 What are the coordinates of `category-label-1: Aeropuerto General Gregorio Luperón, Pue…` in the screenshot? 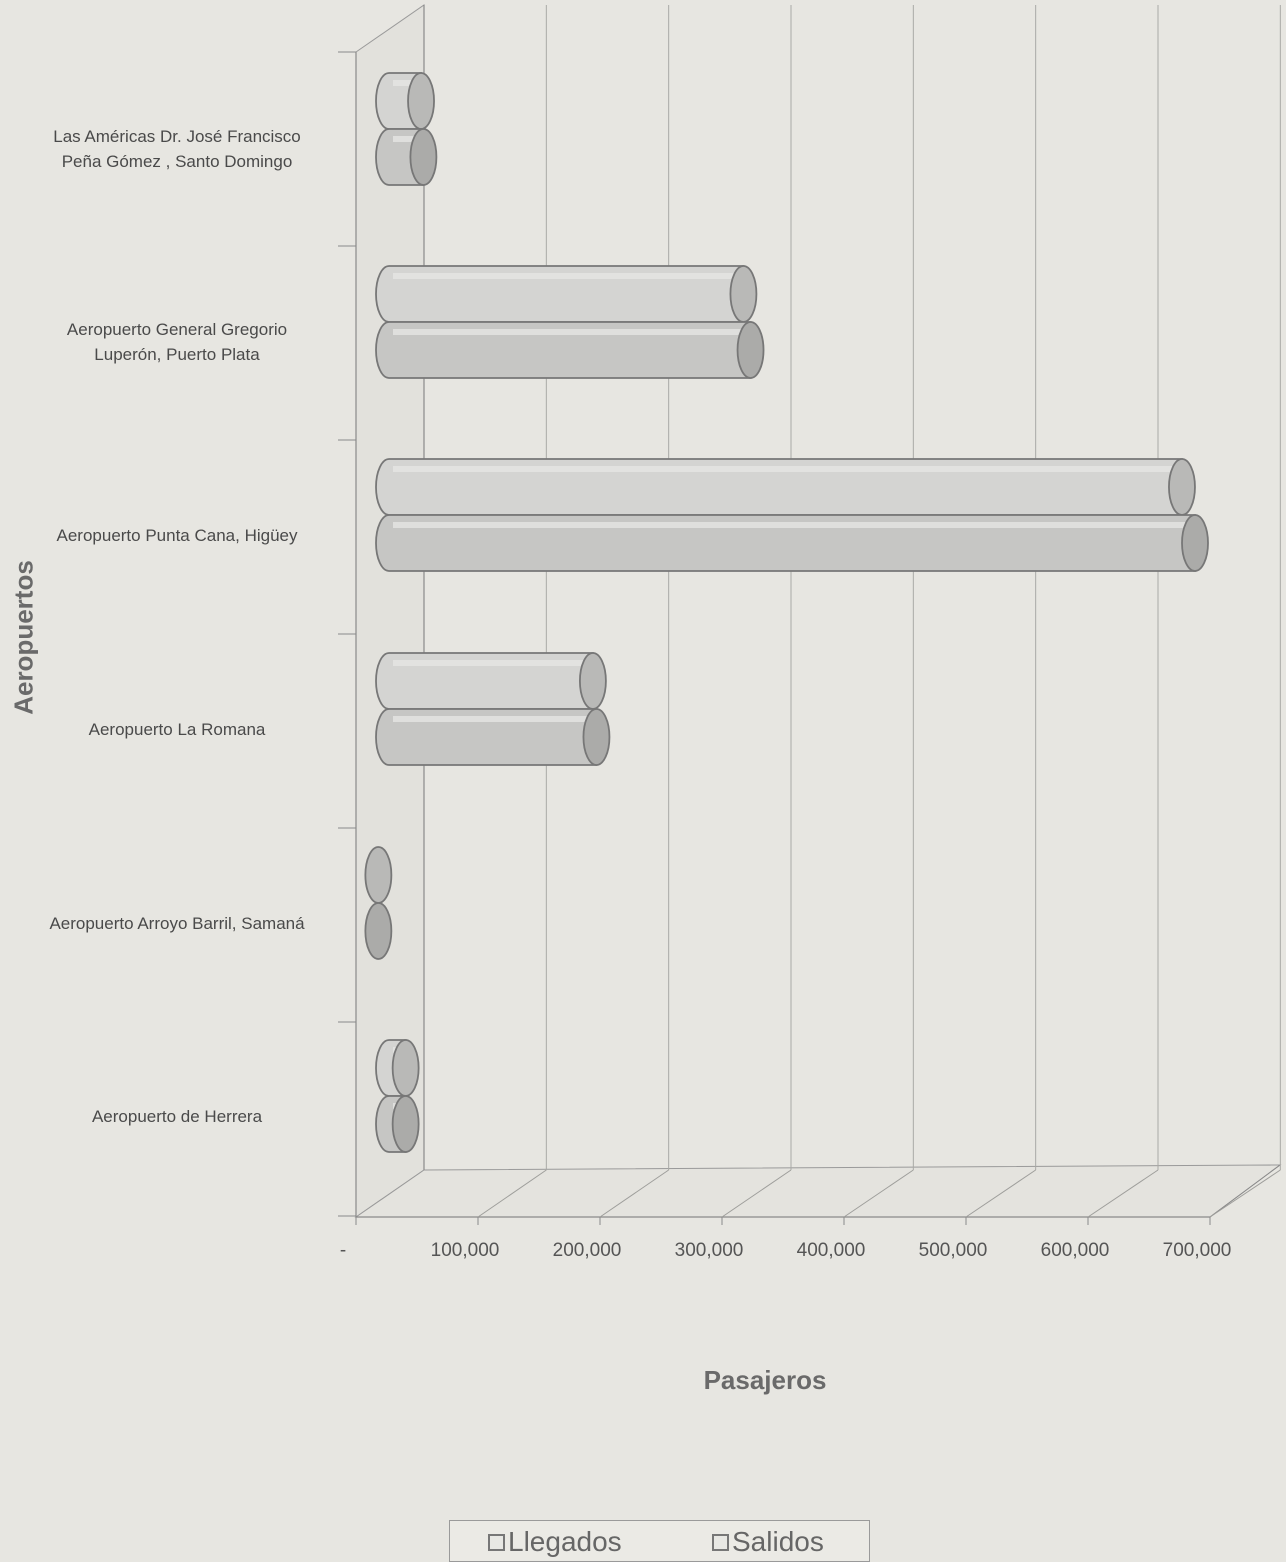 It's located at (177, 342).